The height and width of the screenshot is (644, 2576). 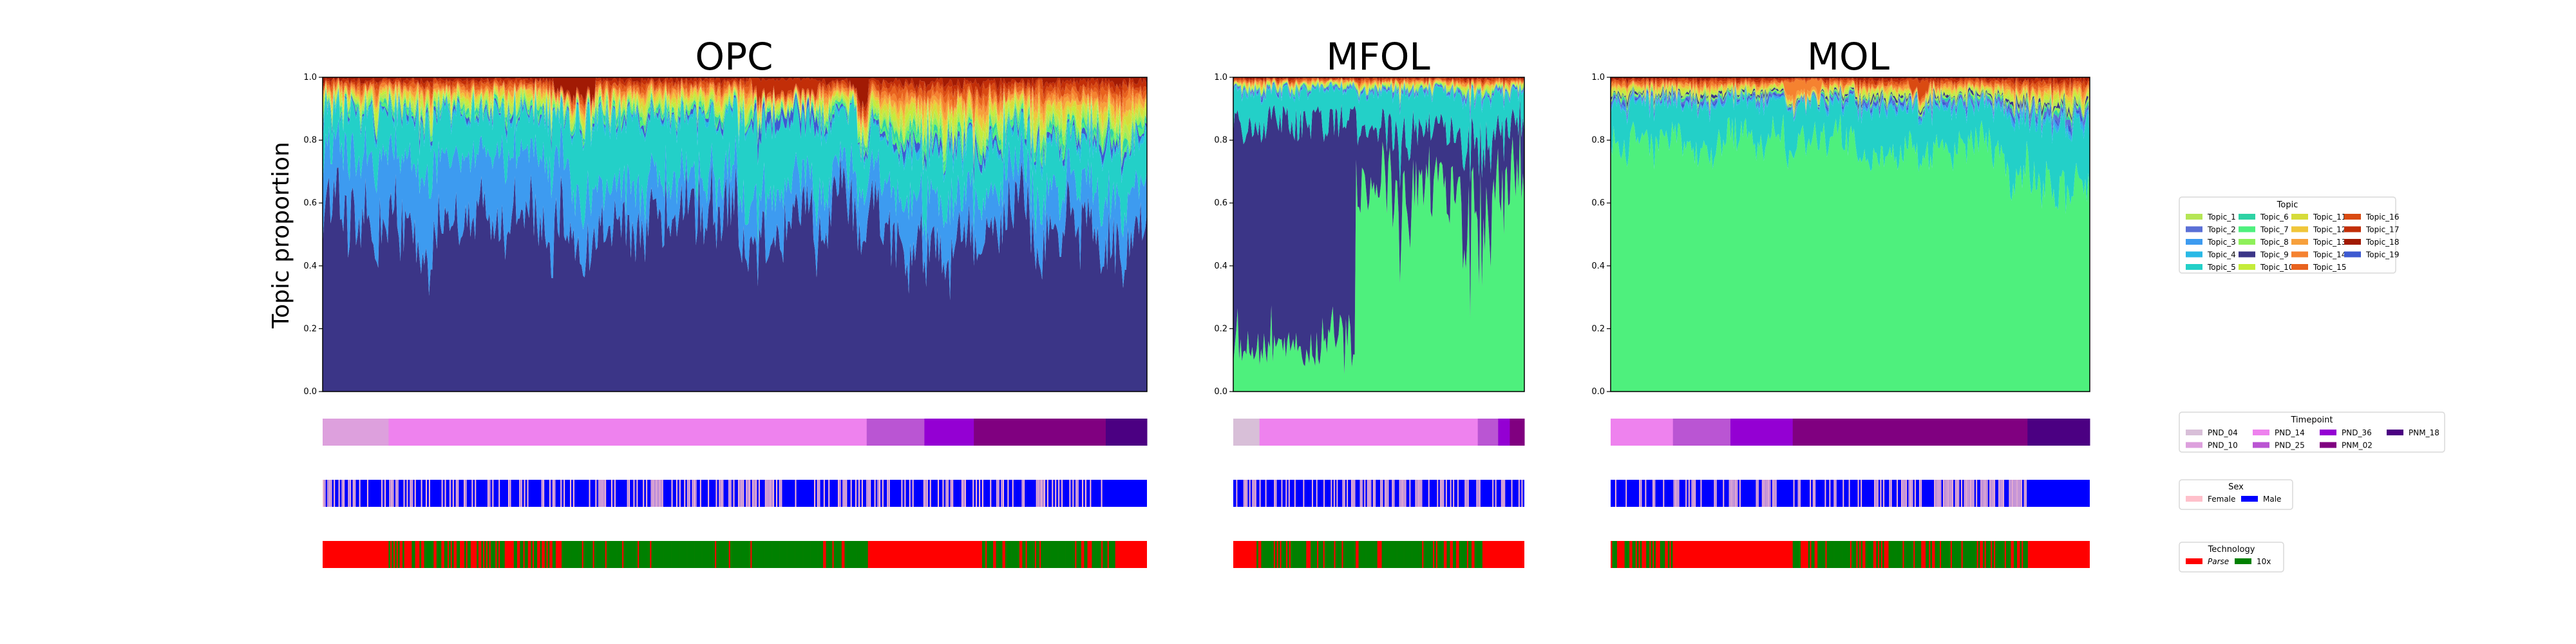 What do you see at coordinates (2274, 242) in the screenshot?
I see `legend-label: Topic_8` at bounding box center [2274, 242].